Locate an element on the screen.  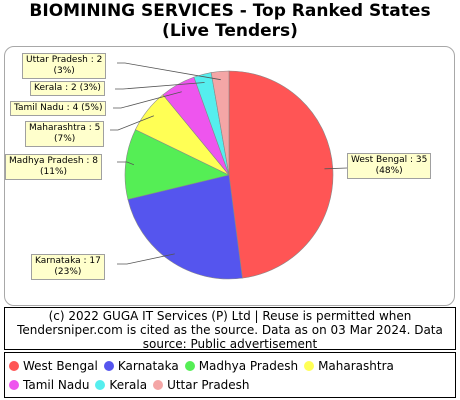
legend-item: Tamil Nadu is located at coordinates (49, 384).